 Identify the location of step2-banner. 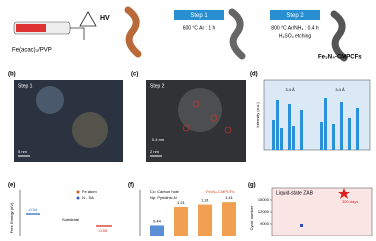
(295, 15).